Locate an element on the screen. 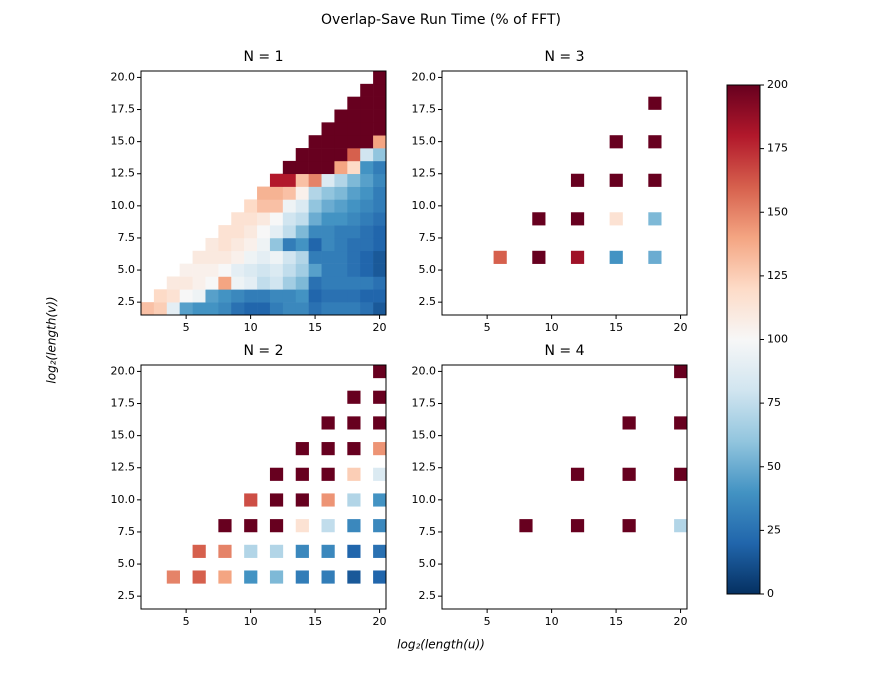 This screenshot has width=883, height=683. y-tick-label: 10.0 is located at coordinates (424, 499).